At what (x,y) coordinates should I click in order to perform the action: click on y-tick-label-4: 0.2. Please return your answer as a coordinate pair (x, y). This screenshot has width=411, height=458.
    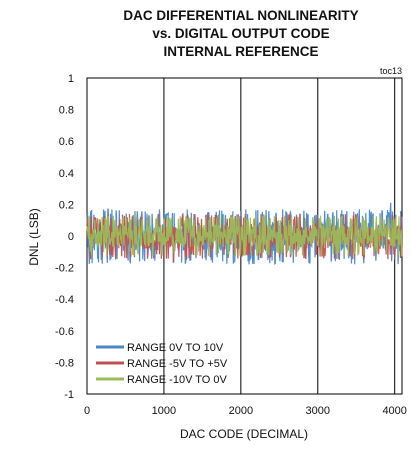
    Looking at the image, I should click on (66, 205).